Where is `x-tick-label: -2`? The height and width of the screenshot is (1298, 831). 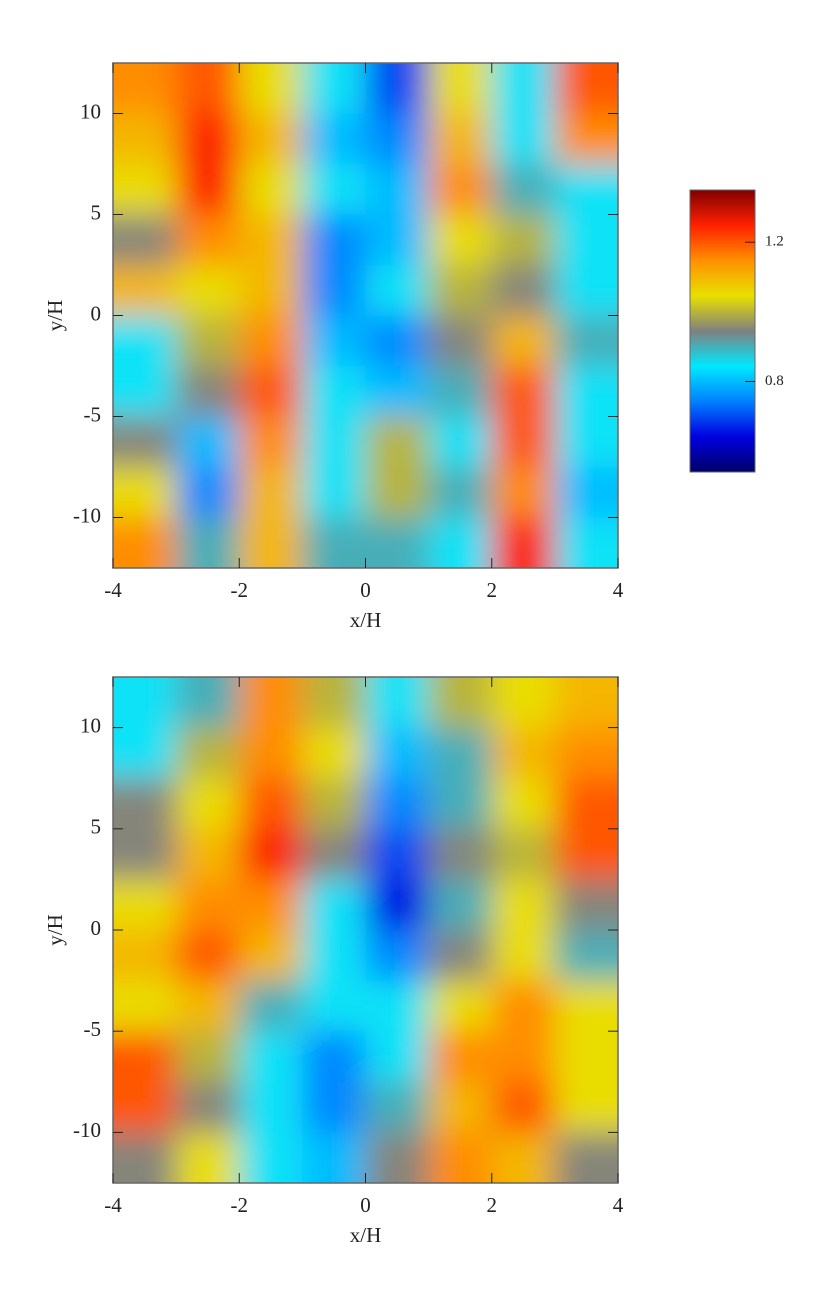
x-tick-label: -2 is located at coordinates (240, 1205).